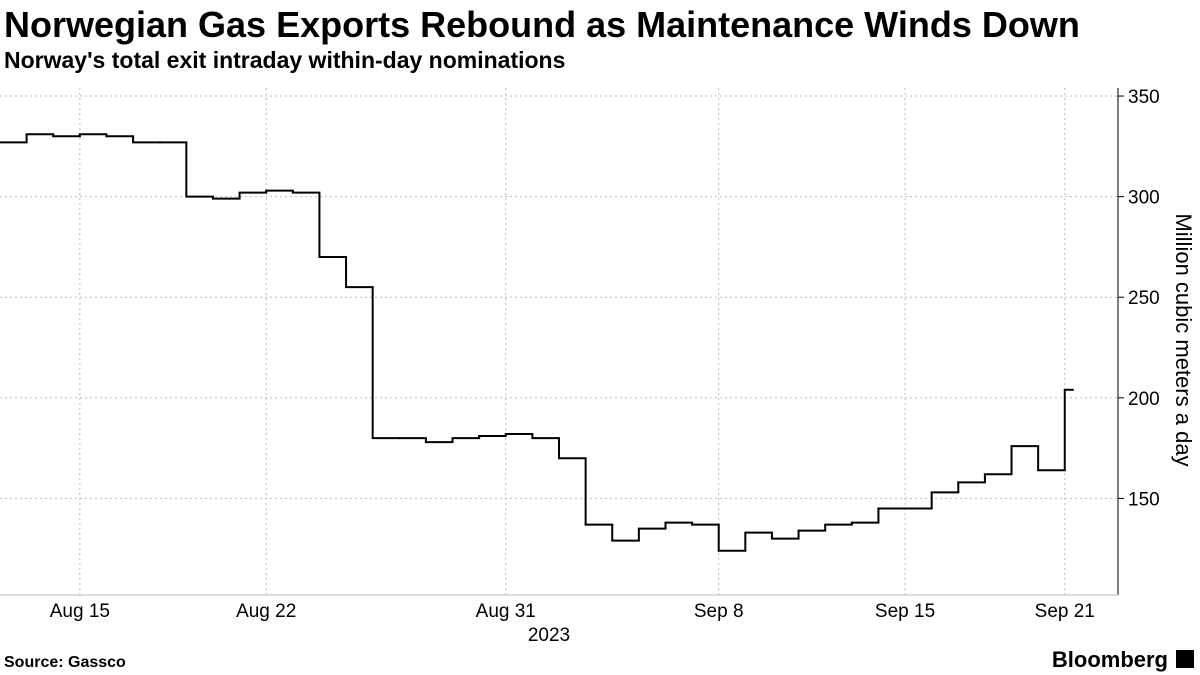  I want to click on x-tick-label: Aug 22, so click(266, 611).